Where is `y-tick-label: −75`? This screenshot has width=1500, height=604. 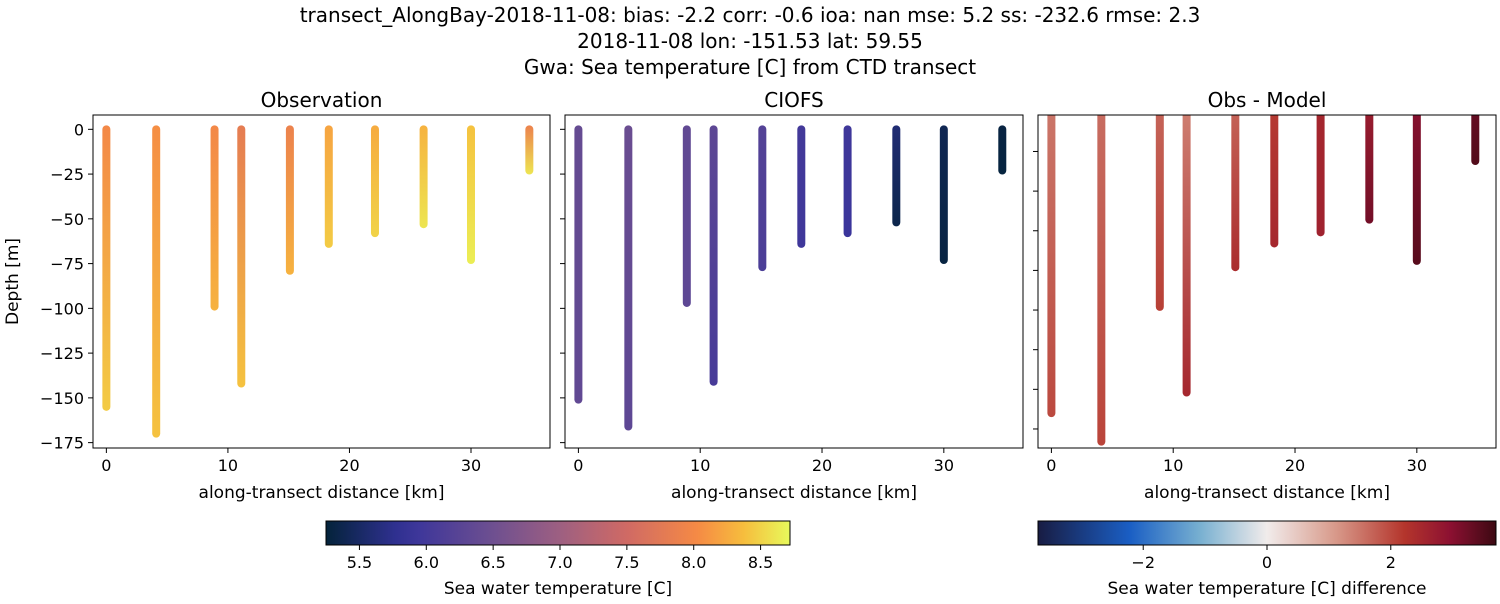 y-tick-label: −75 is located at coordinates (67, 264).